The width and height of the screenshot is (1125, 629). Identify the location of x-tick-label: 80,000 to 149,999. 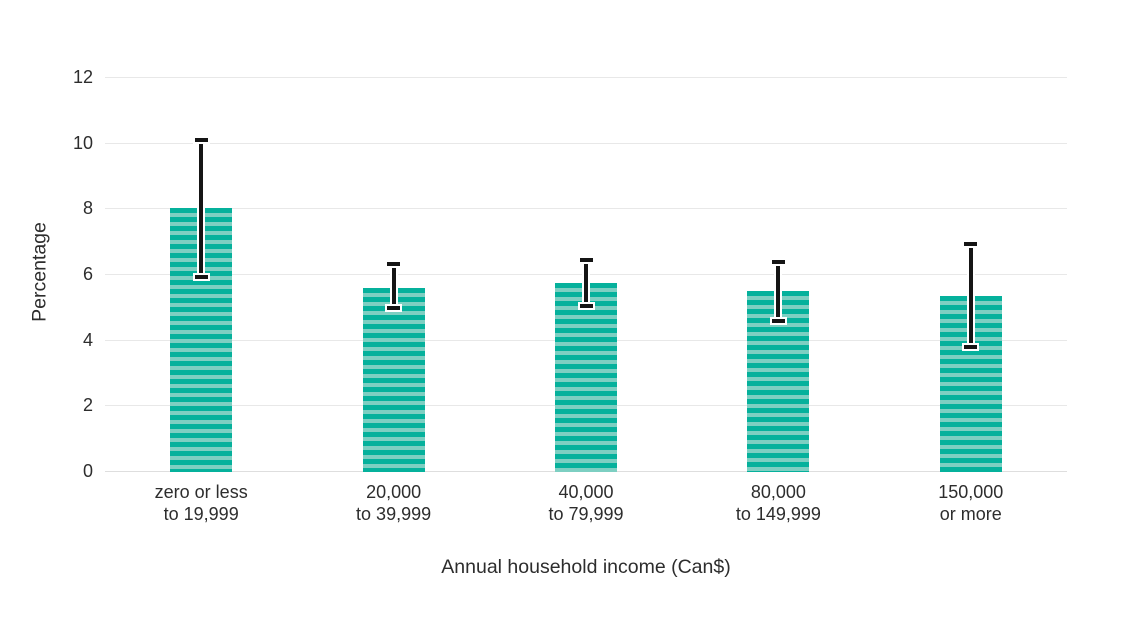
(778, 503).